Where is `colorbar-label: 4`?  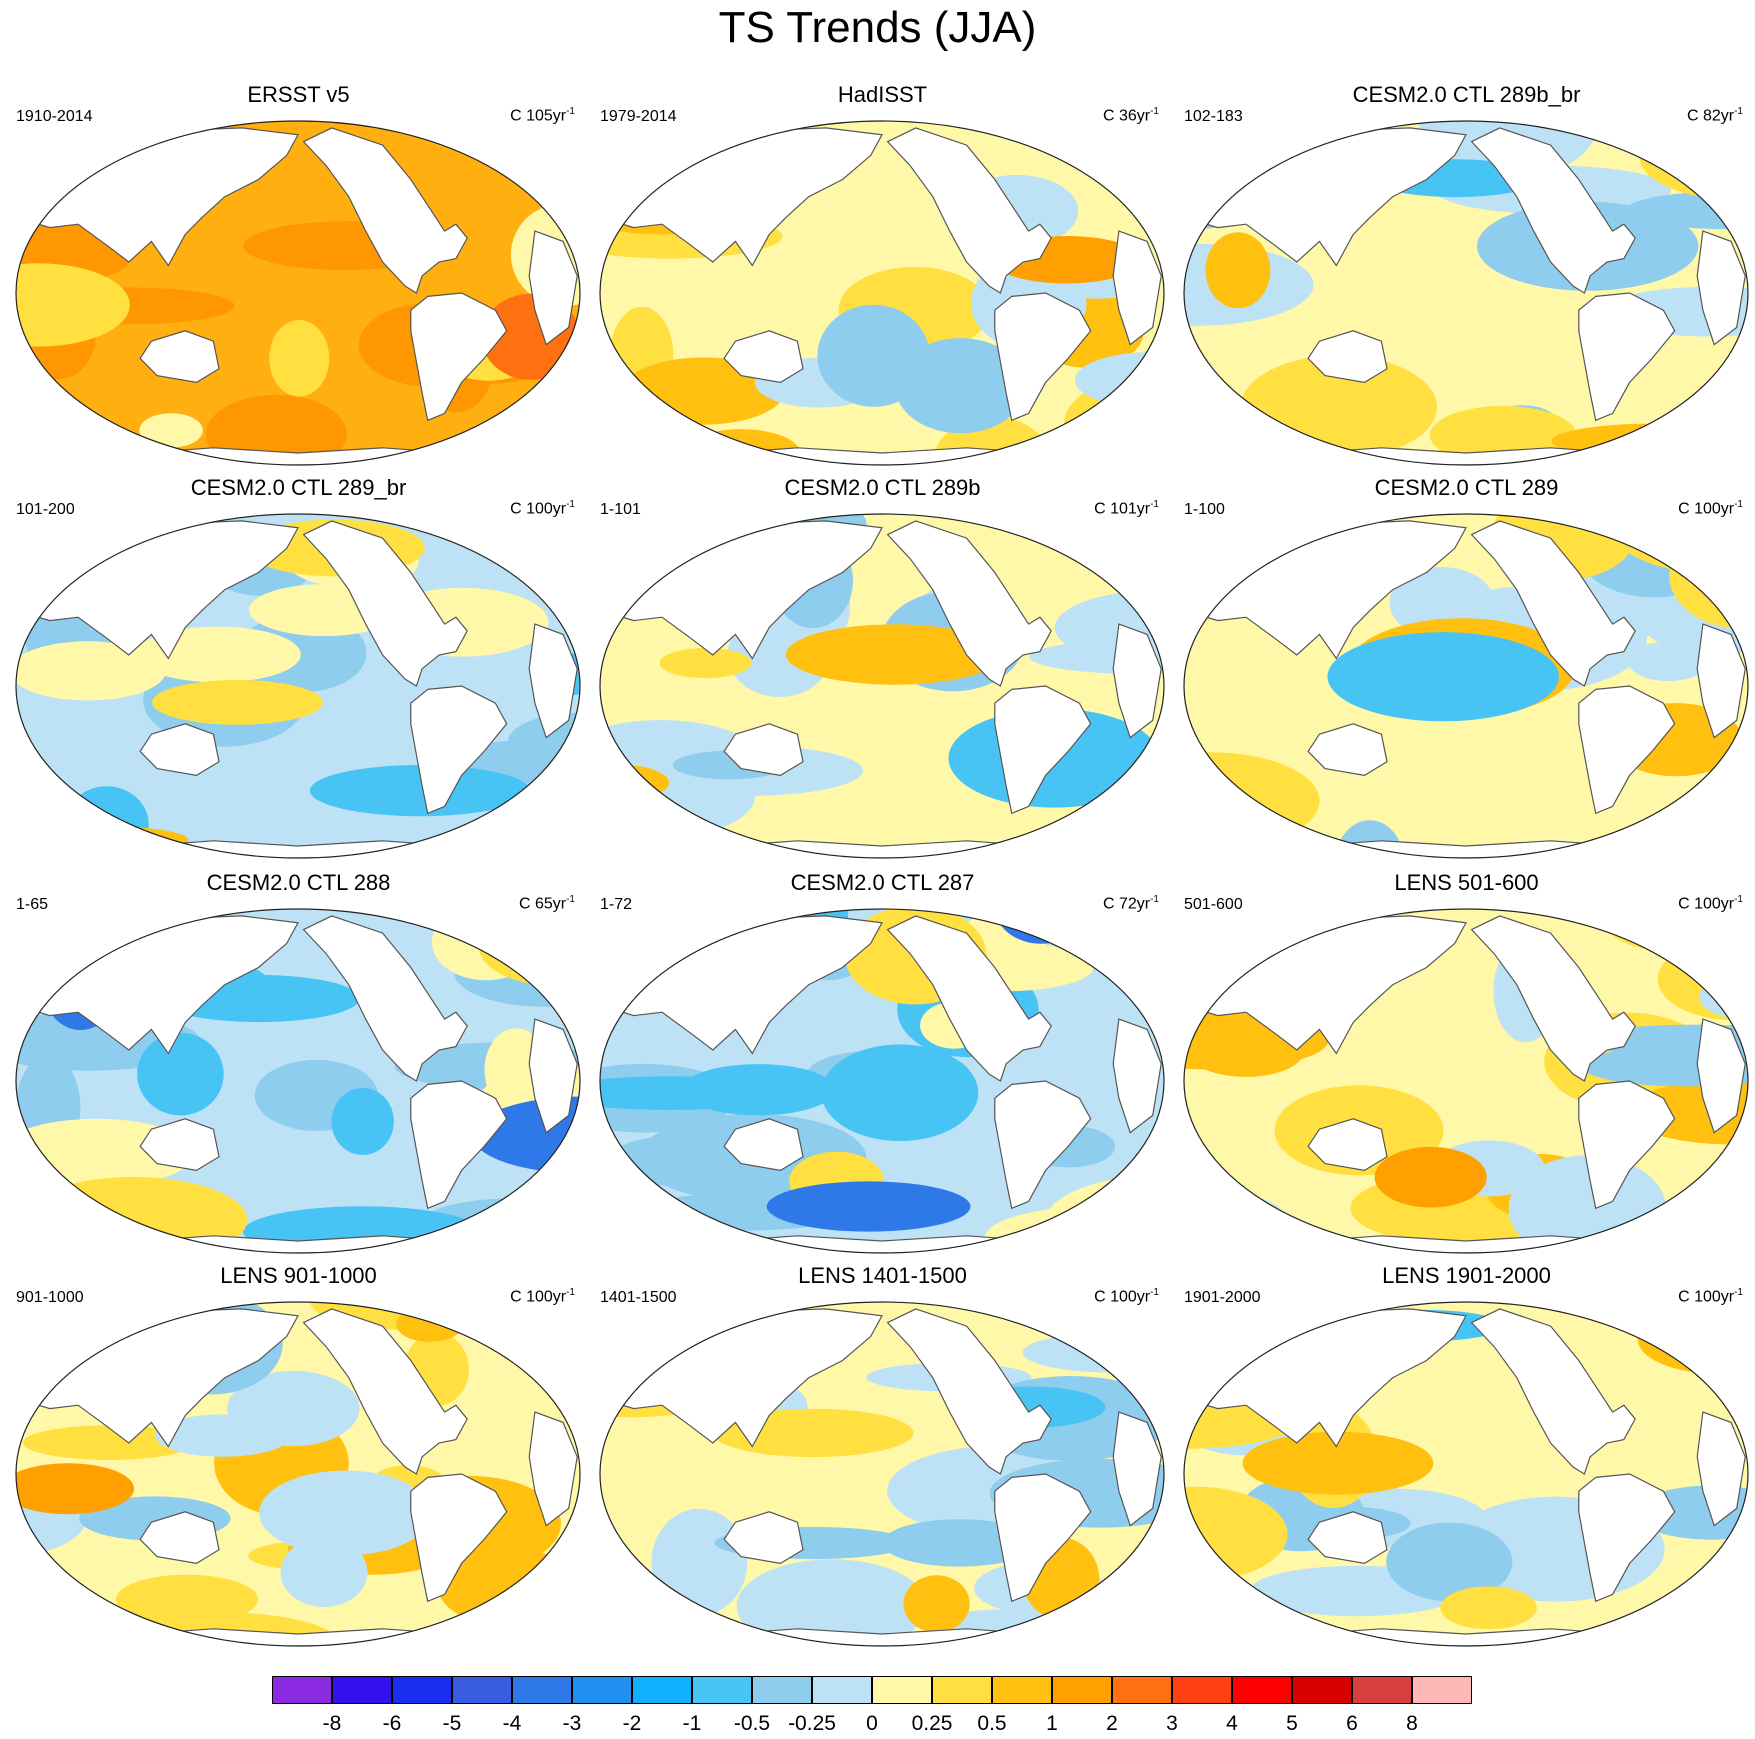
colorbar-label: 4 is located at coordinates (1232, 1723).